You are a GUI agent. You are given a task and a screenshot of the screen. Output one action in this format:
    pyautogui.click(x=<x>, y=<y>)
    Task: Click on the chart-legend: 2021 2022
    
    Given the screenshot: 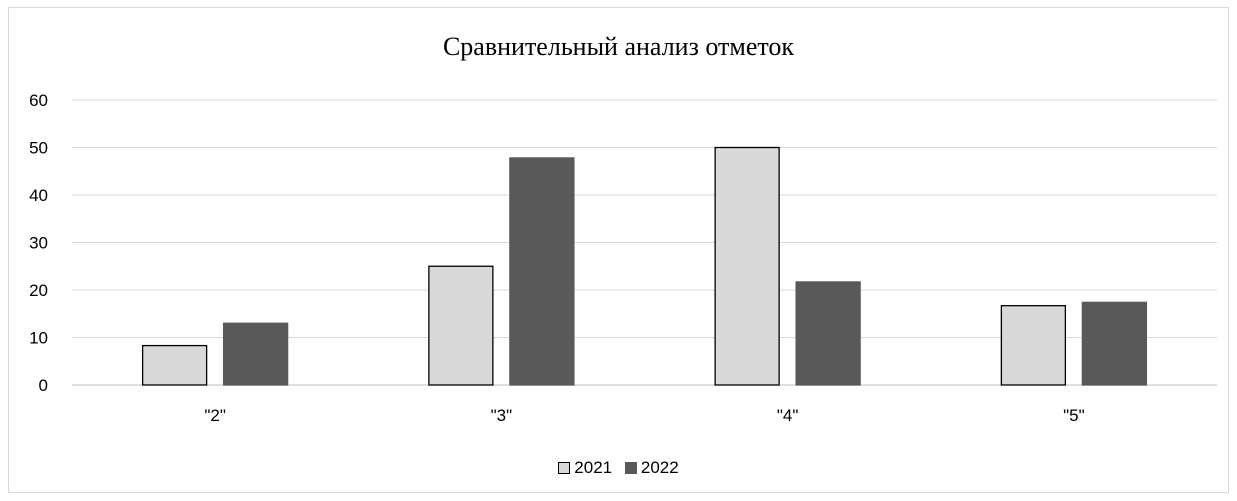 What is the action you would take?
    pyautogui.click(x=618, y=468)
    